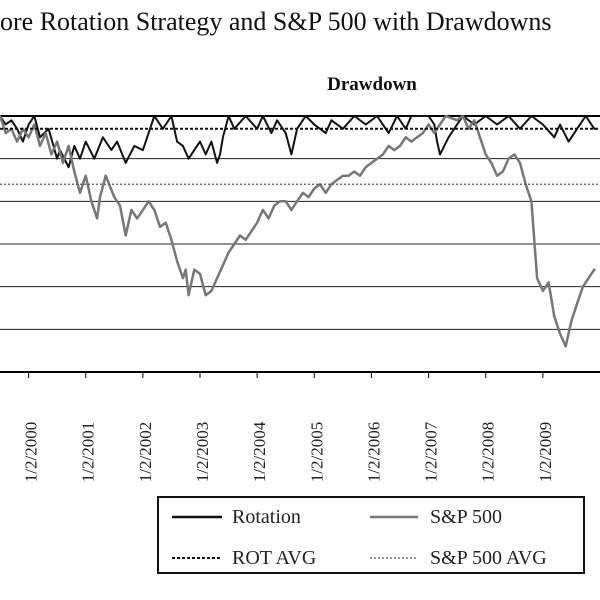 This screenshot has width=600, height=600. Describe the element at coordinates (145, 452) in the screenshot. I see `x-axis-tick-label: 1/2/2002` at that location.